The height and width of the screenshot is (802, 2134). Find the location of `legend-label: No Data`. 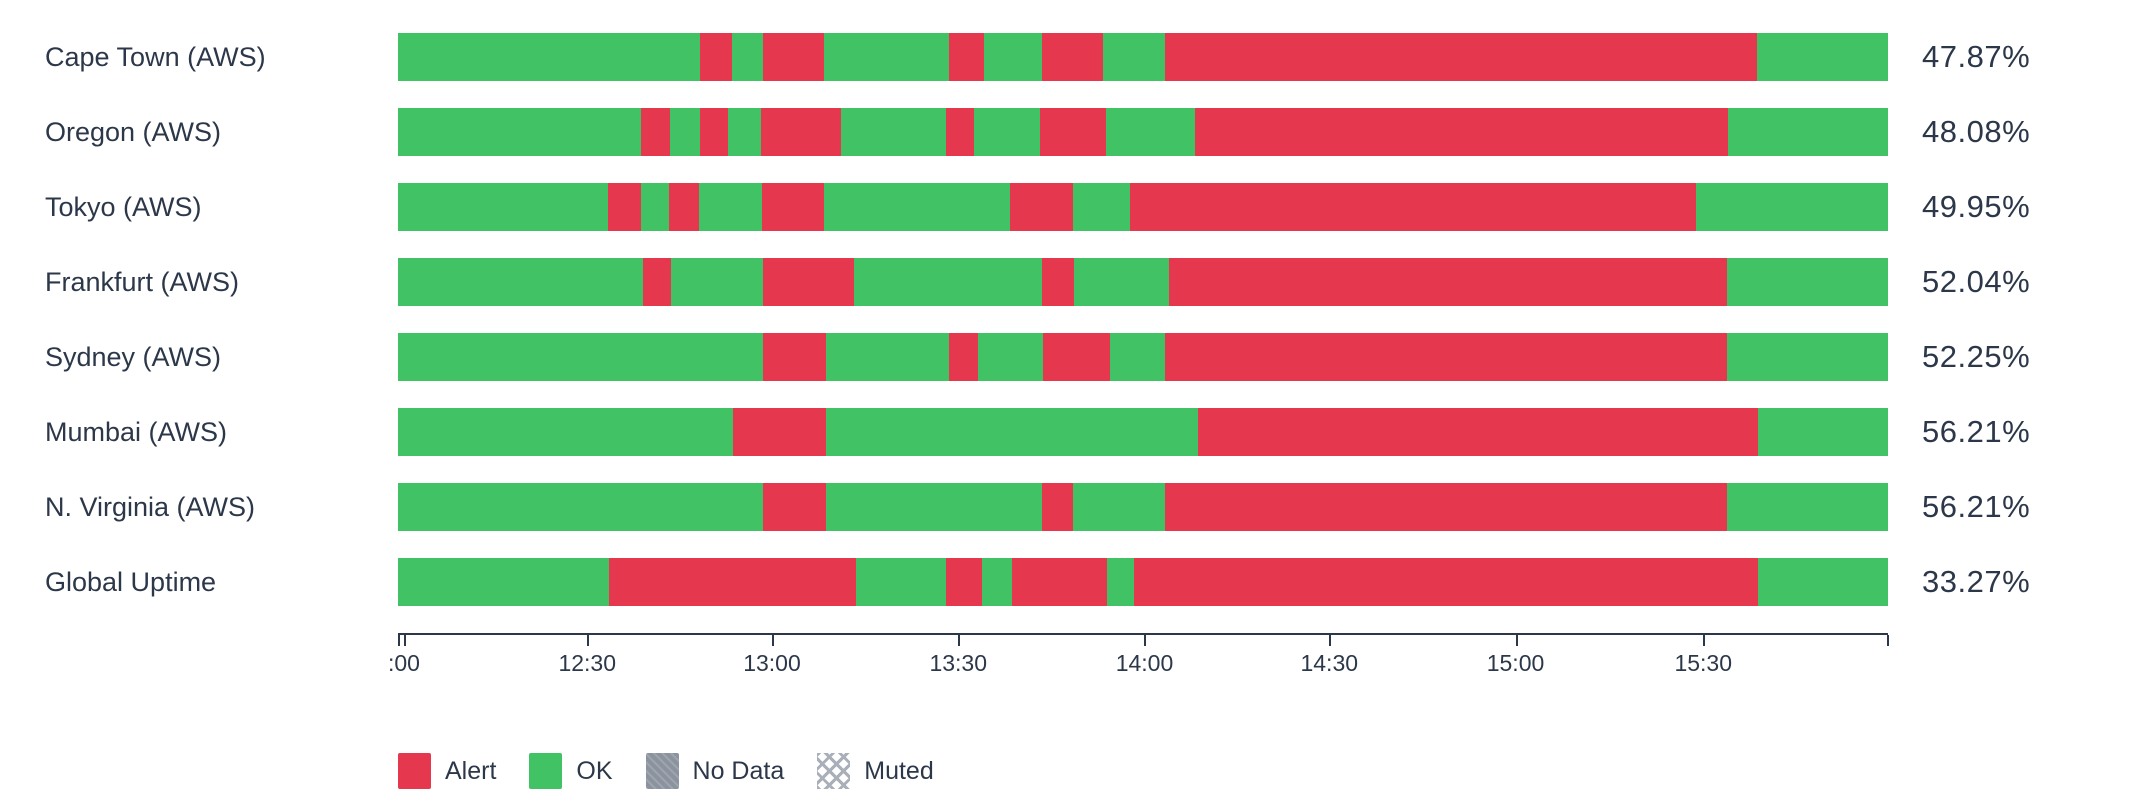

legend-label: No Data is located at coordinates (738, 770).